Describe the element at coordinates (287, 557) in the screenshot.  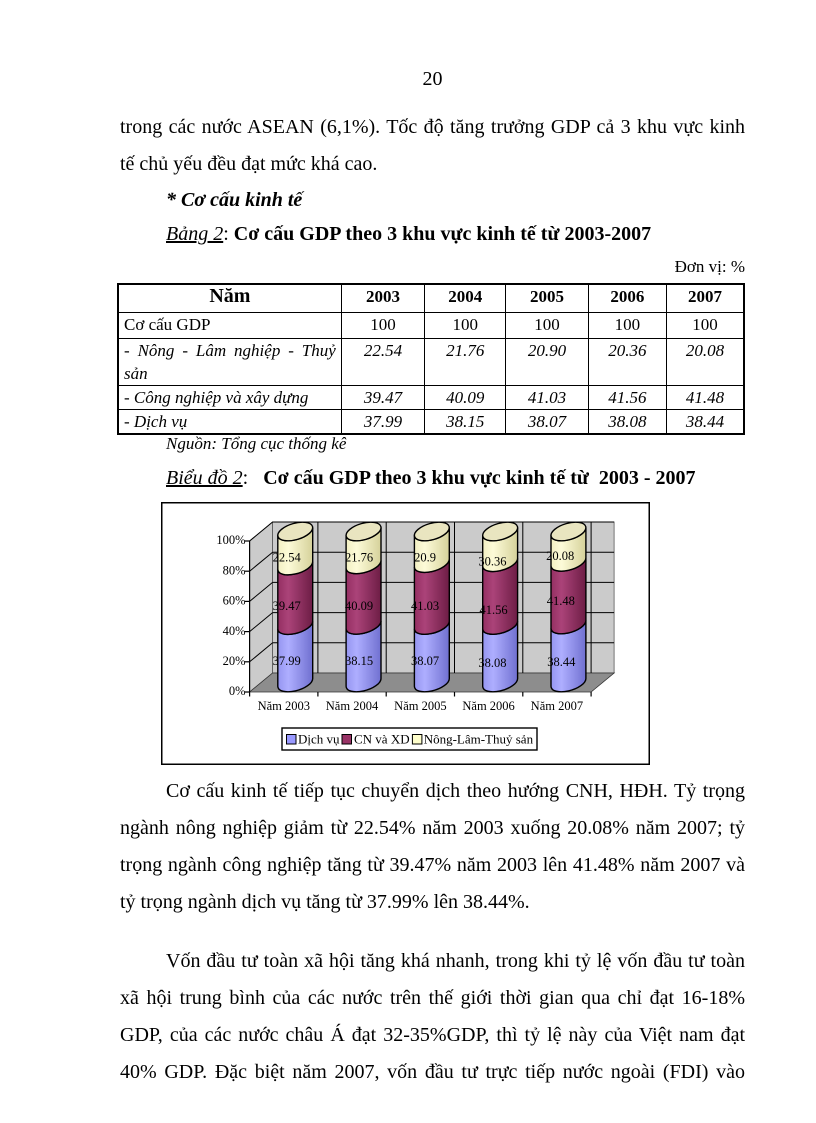
I see `svg-text: 22.54` at that location.